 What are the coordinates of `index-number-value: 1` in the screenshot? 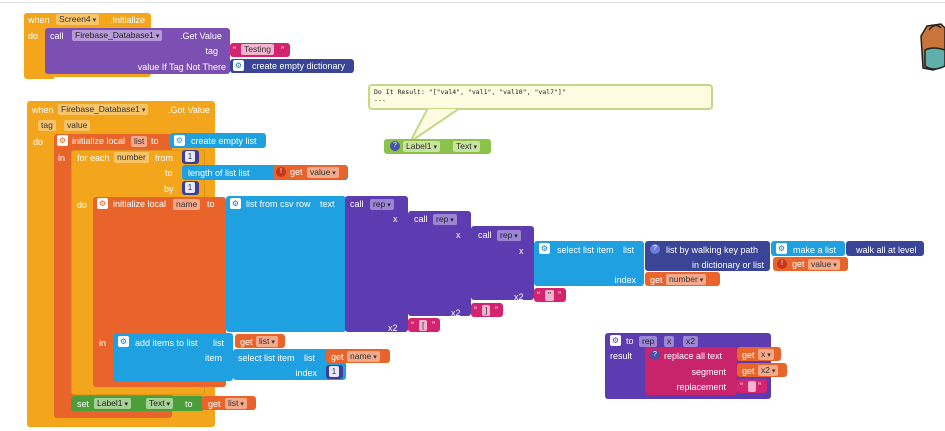 It's located at (334, 371).